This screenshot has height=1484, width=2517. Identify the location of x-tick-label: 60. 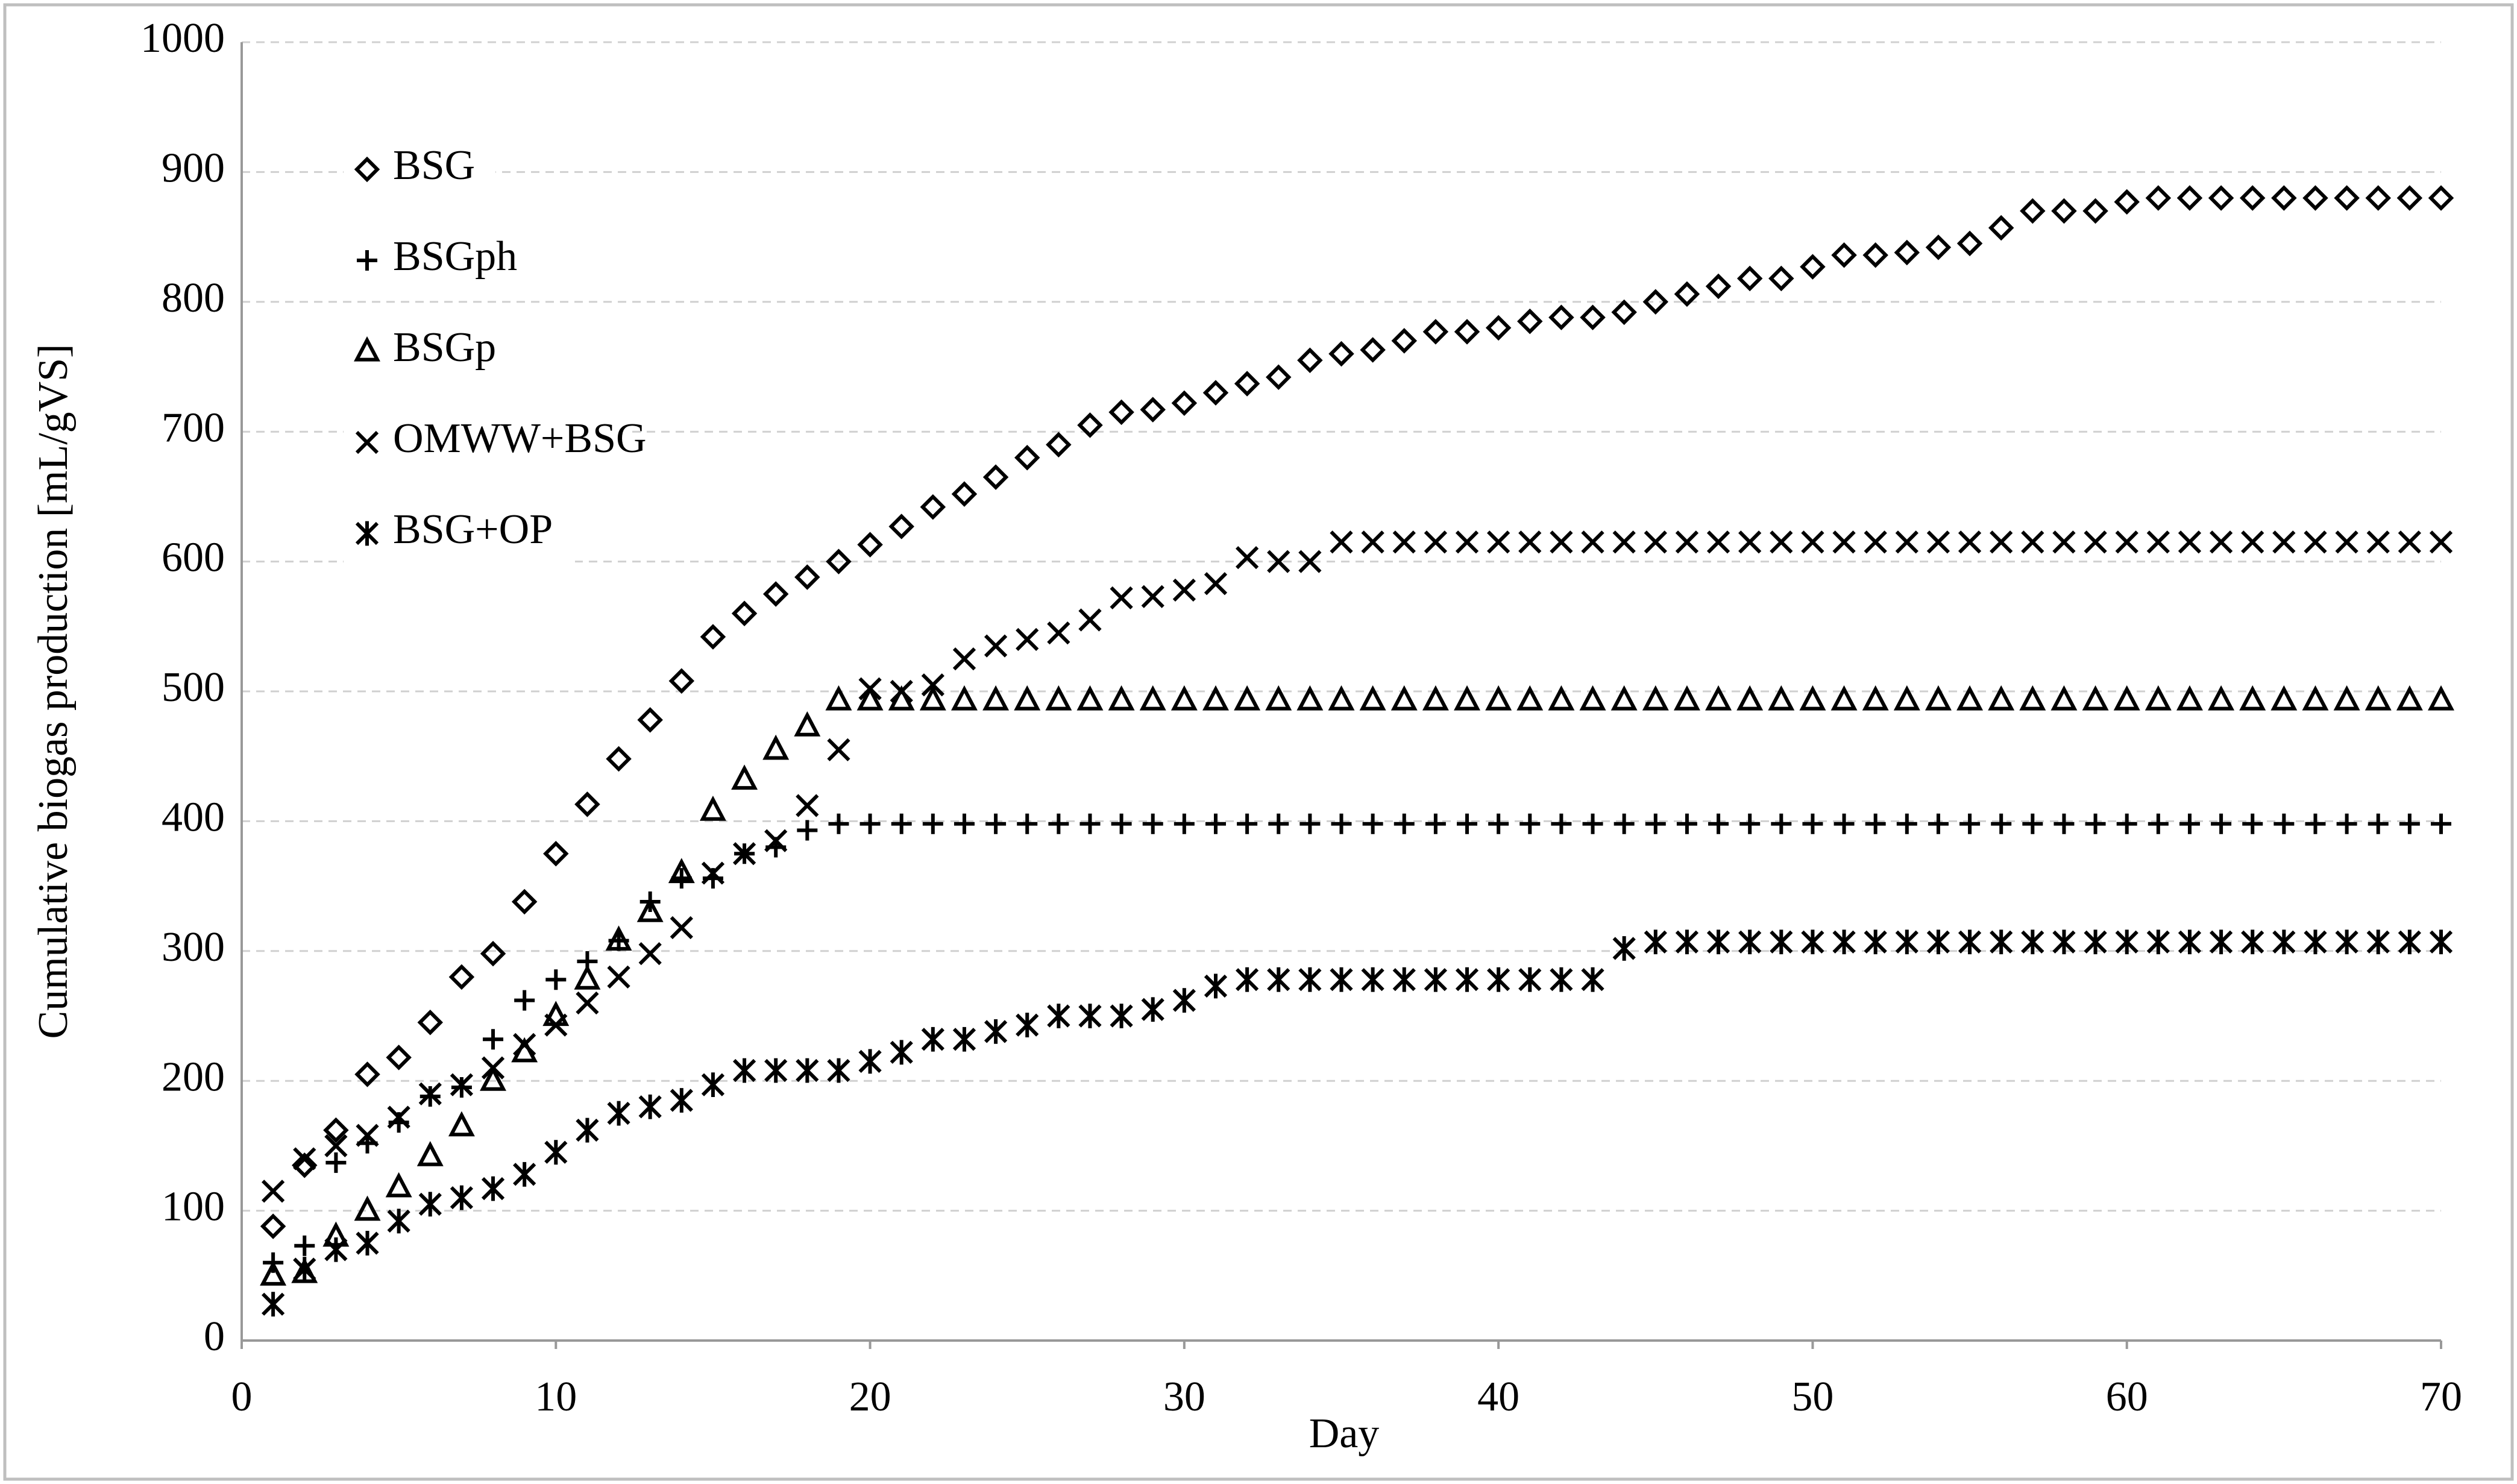
(2127, 1397).